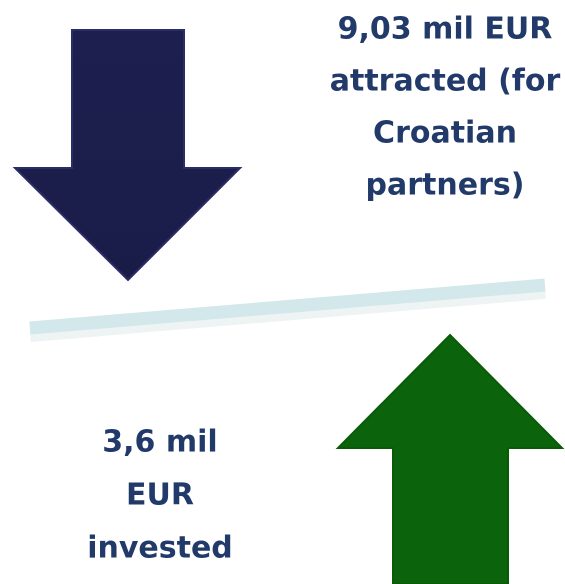  Describe the element at coordinates (159, 442) in the screenshot. I see `text-line: 3,6 mil` at that location.